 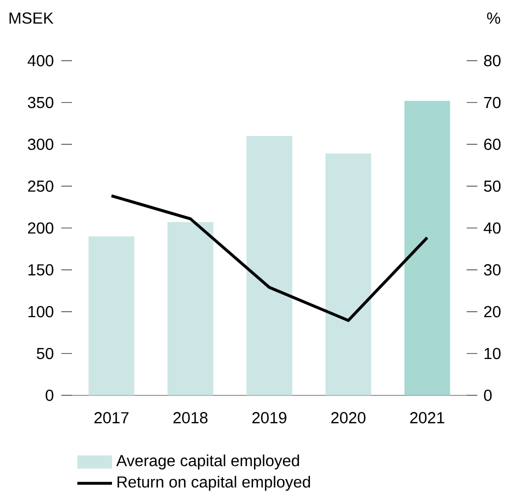 What do you see at coordinates (492, 144) in the screenshot?
I see `y2-tick-label: 60` at bounding box center [492, 144].